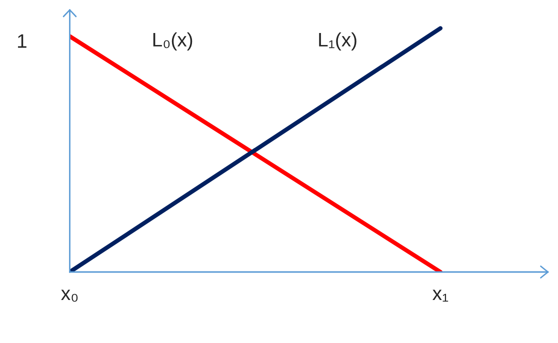 The height and width of the screenshot is (343, 558). What do you see at coordinates (440, 296) in the screenshot?
I see `x-tick-label: x₁` at bounding box center [440, 296].